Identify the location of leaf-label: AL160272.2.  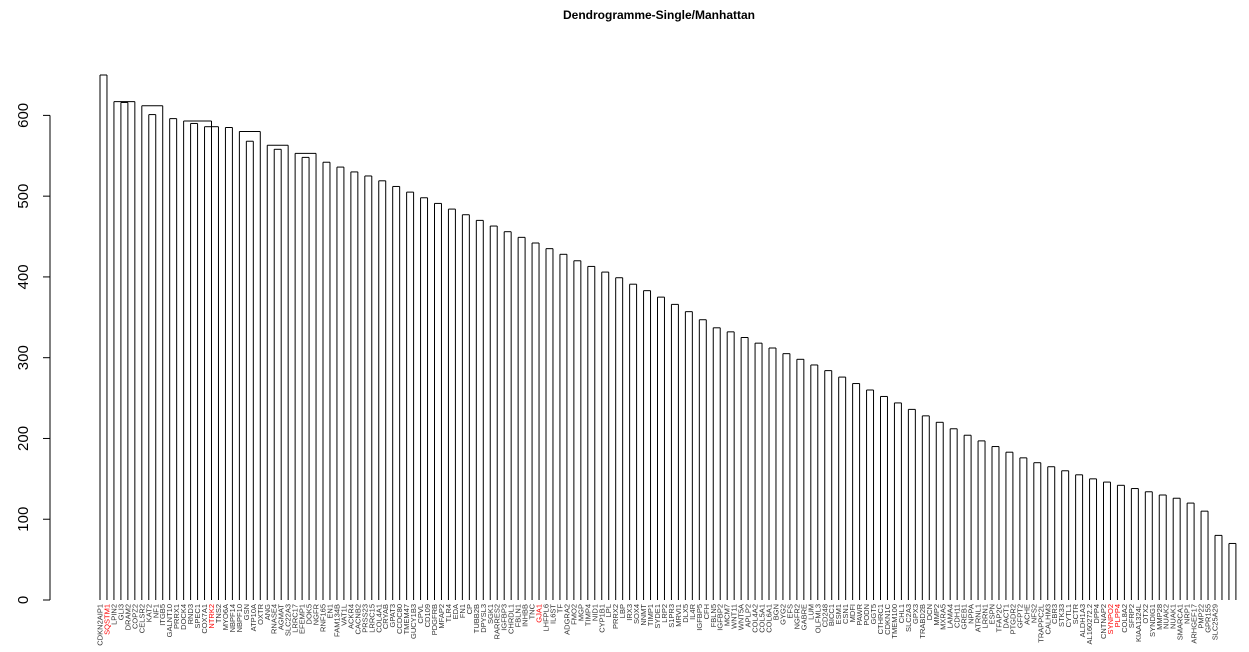
(1089, 624).